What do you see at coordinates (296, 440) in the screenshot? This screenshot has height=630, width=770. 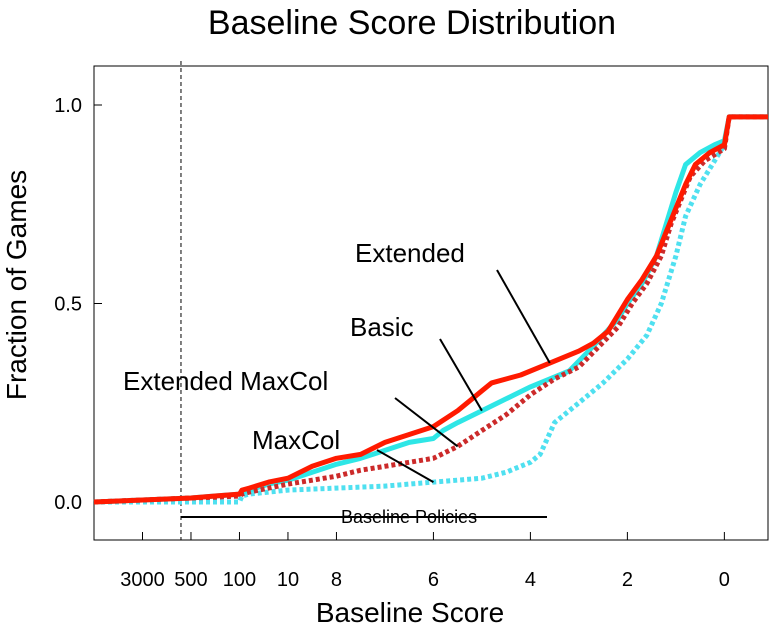 I see `annotation-label-maxcol: MaxCol` at bounding box center [296, 440].